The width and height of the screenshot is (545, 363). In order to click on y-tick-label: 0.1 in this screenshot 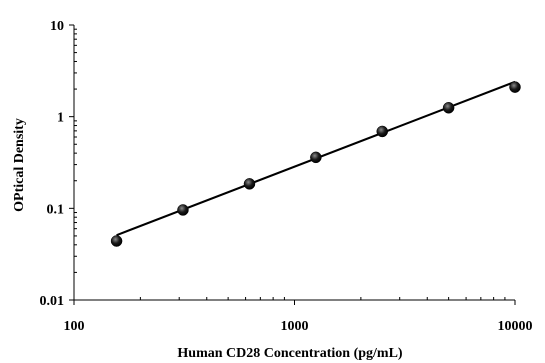, I will do `click(56, 209)`.